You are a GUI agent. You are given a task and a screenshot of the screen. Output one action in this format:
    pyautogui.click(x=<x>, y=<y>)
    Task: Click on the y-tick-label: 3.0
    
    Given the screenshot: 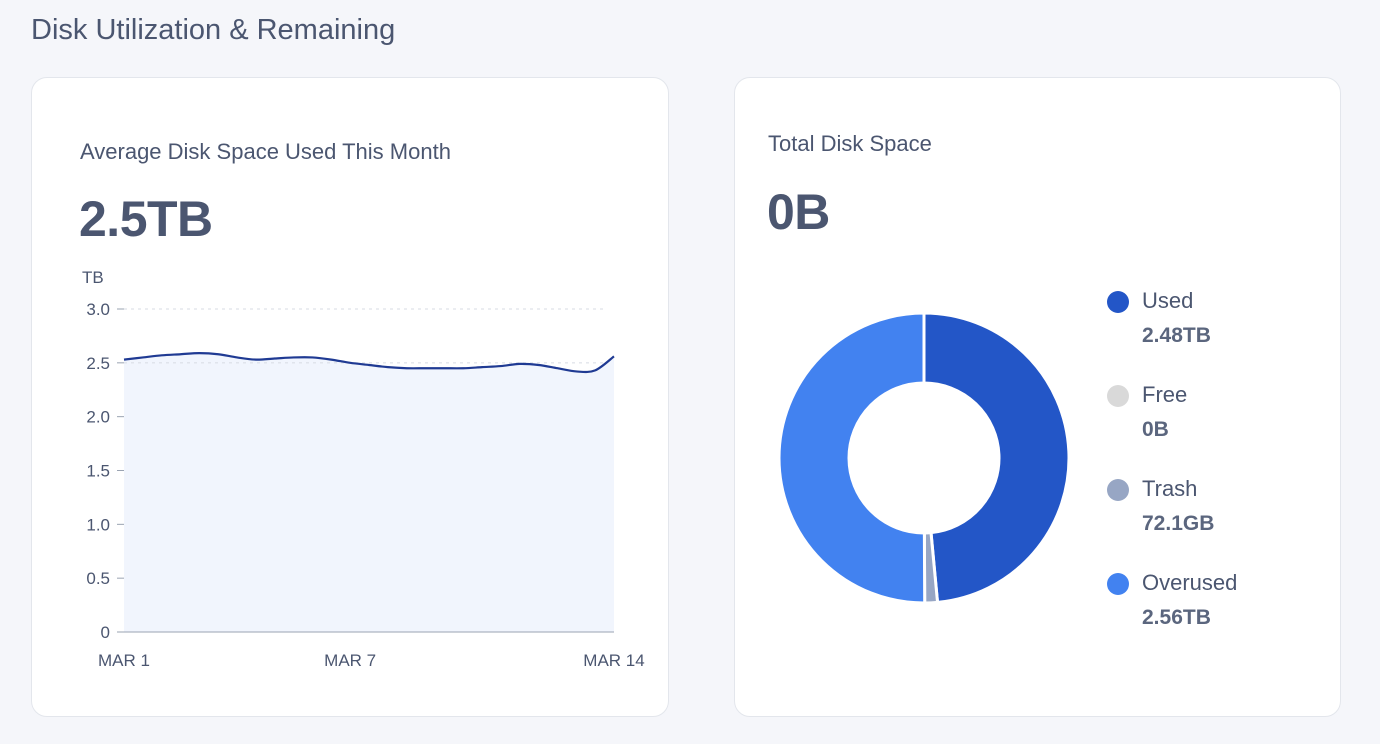 What is the action you would take?
    pyautogui.click(x=98, y=309)
    